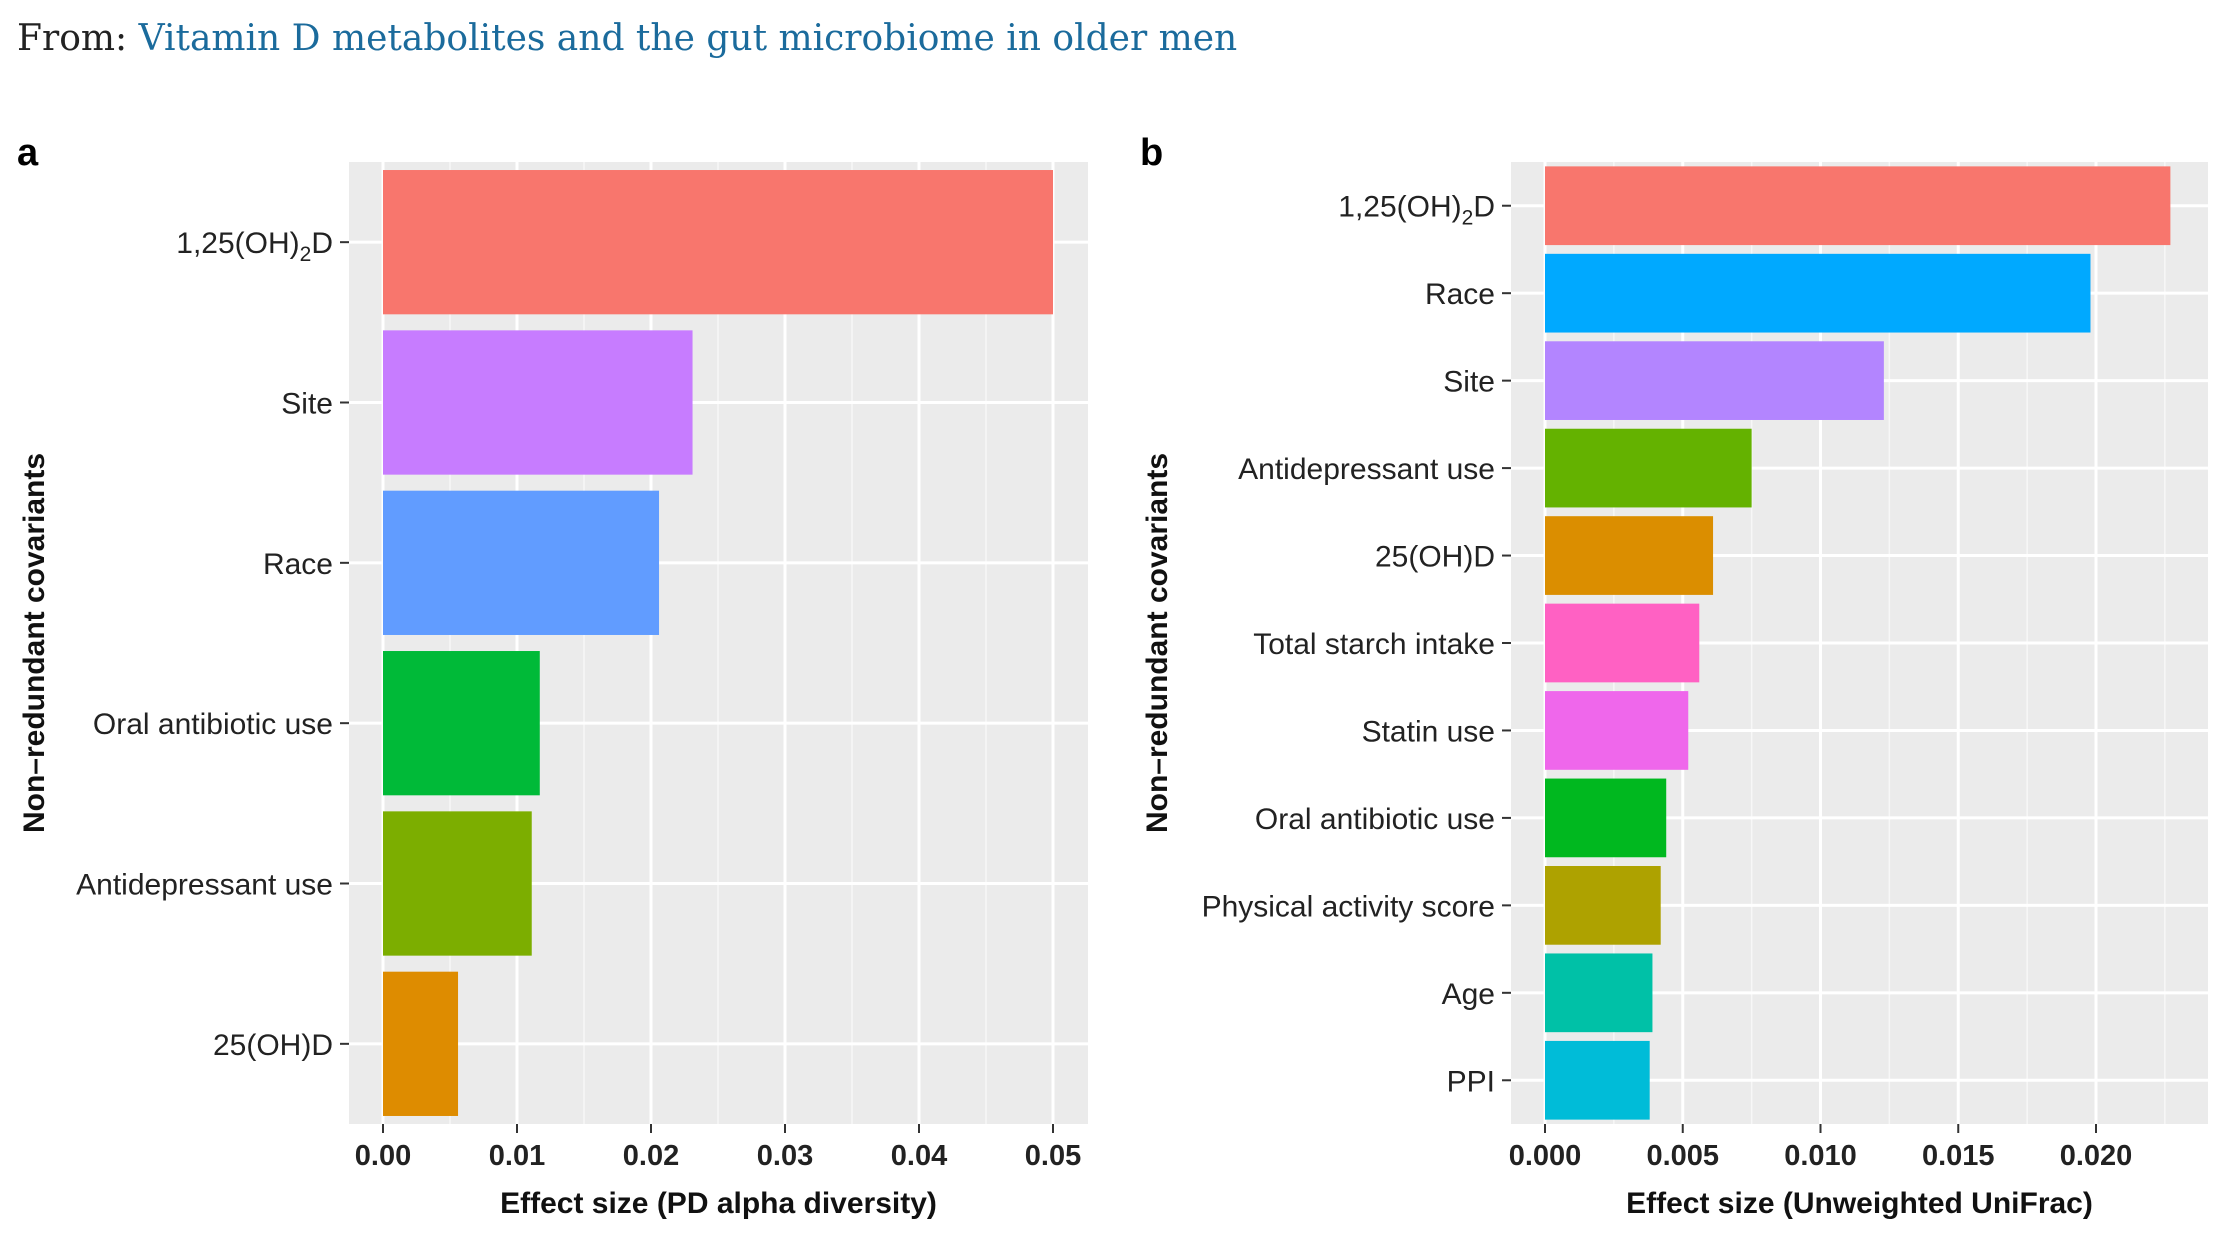 This screenshot has width=2219, height=1235. Describe the element at coordinates (1053, 1156) in the screenshot. I see `x-tick-label: 0.05` at that location.